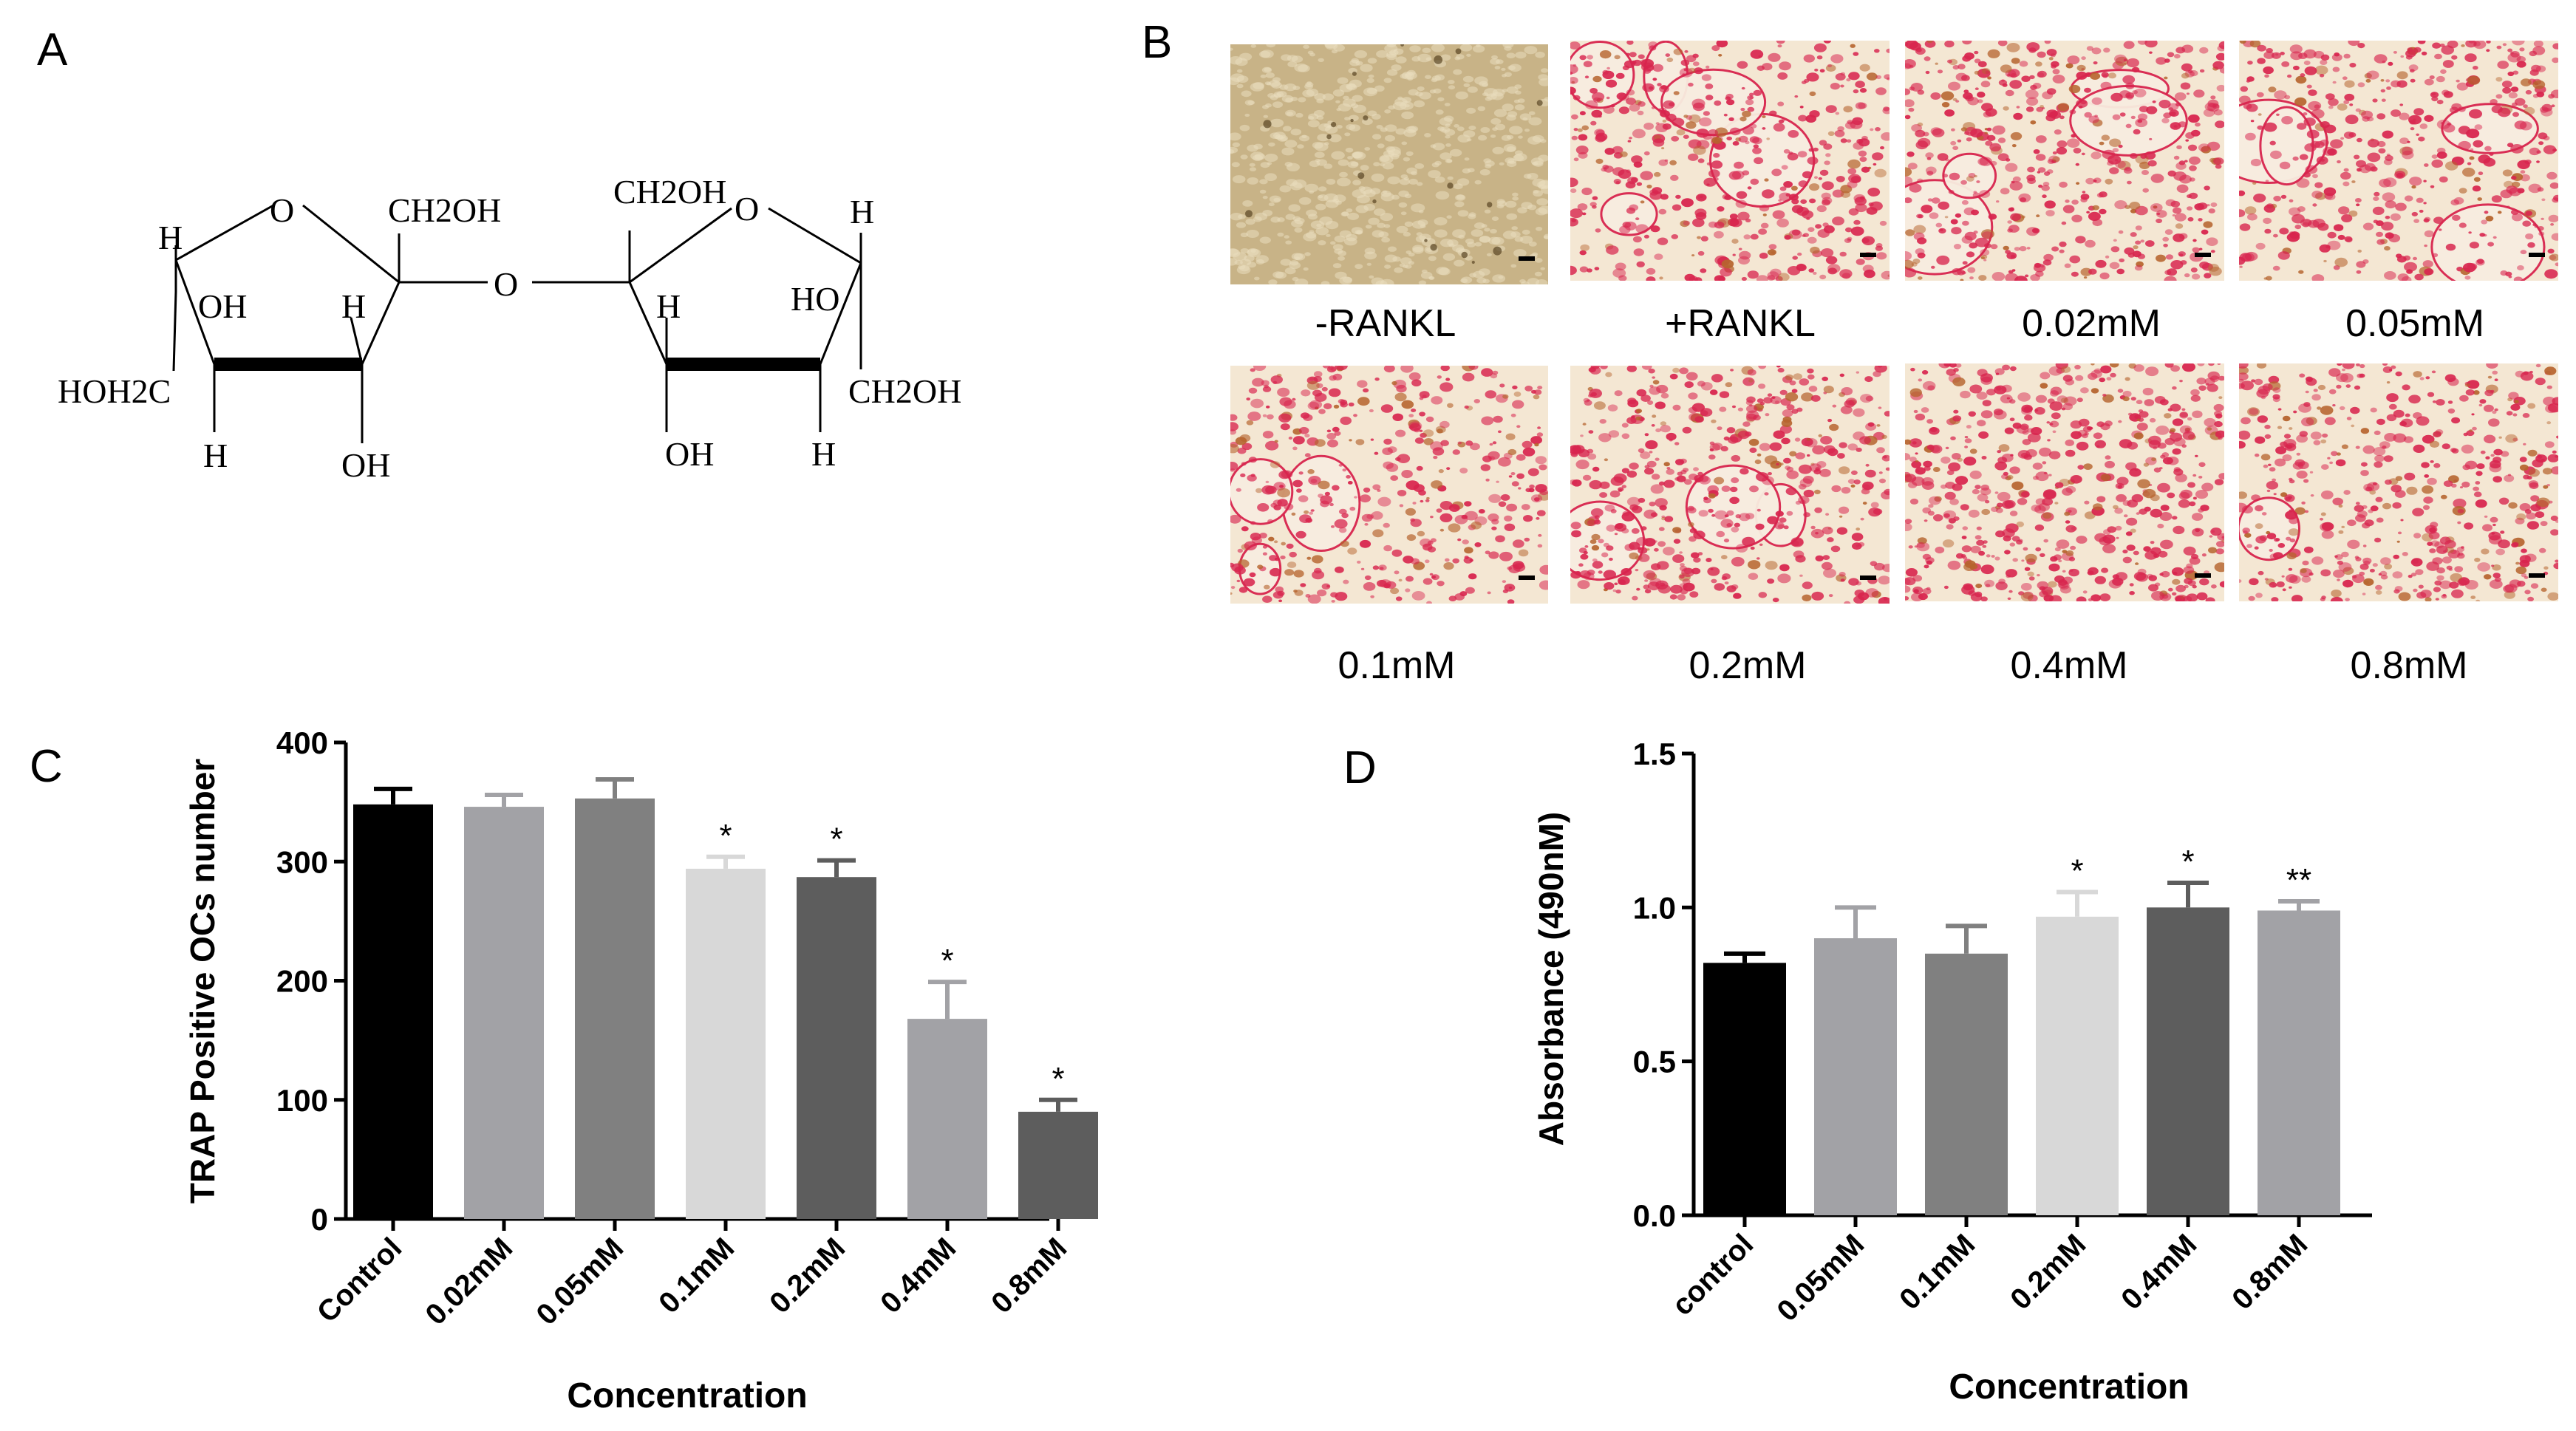 The image size is (2576, 1431). What do you see at coordinates (517, 323) in the screenshot?
I see `chemical-structure` at bounding box center [517, 323].